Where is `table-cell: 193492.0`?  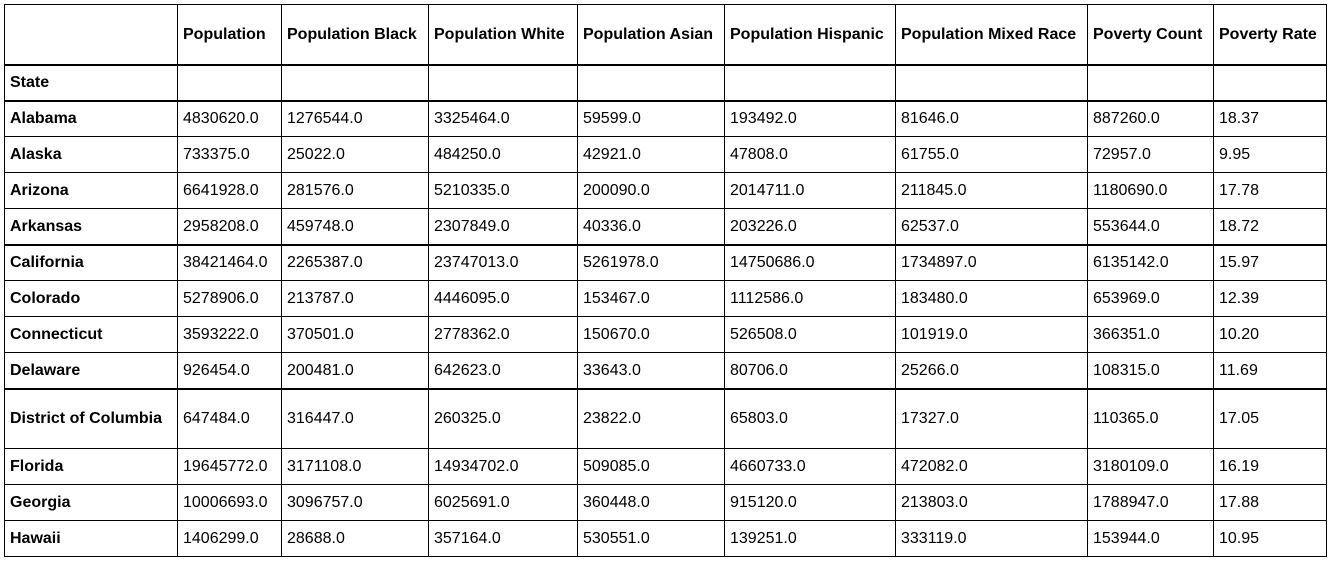 table-cell: 193492.0 is located at coordinates (810, 118).